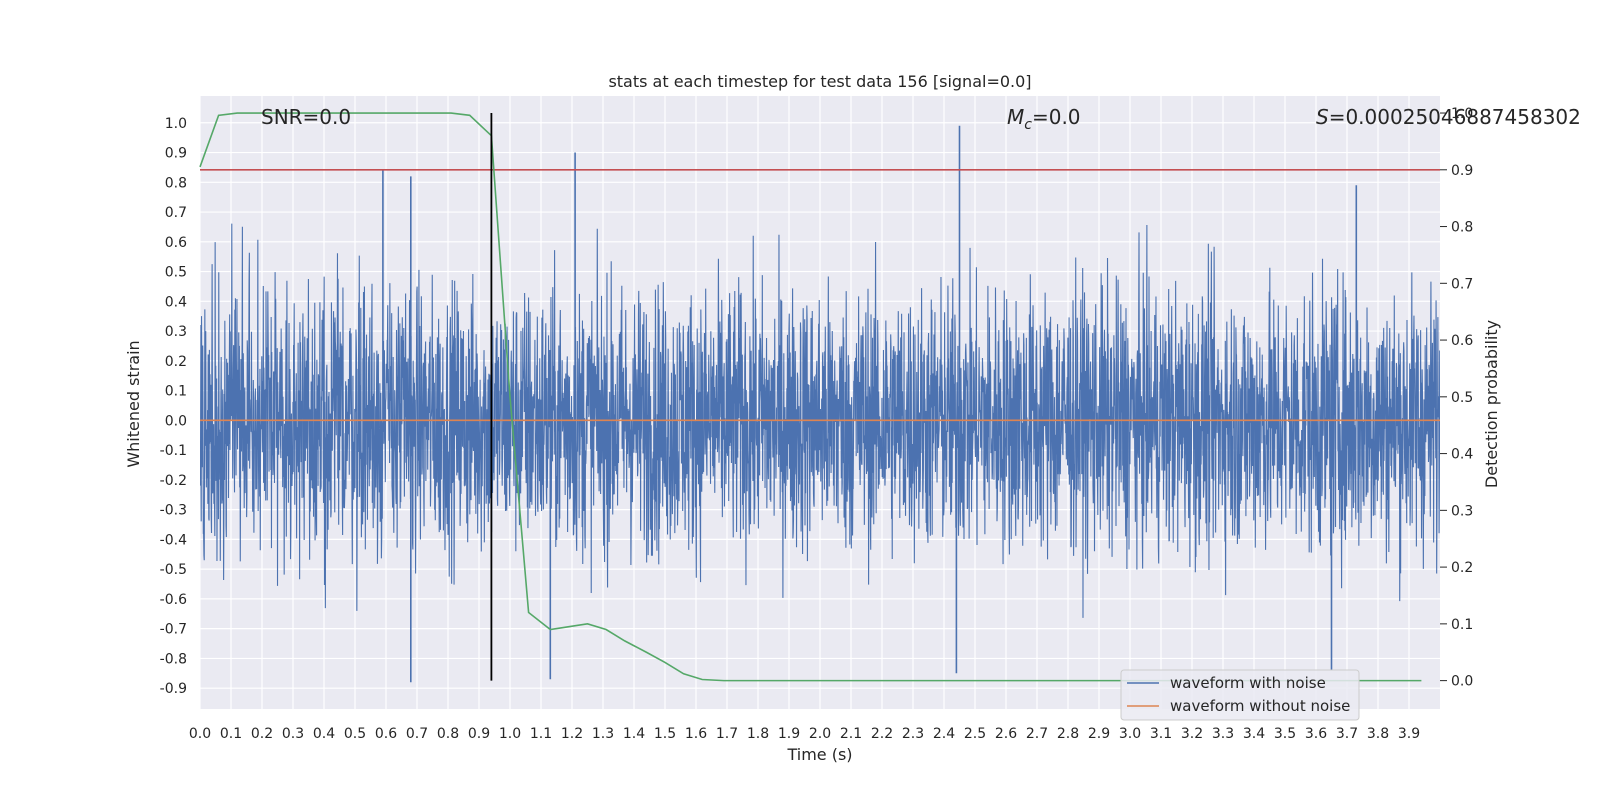 The height and width of the screenshot is (800, 1600). Describe the element at coordinates (176, 362) in the screenshot. I see `y-tick-label: 0.2` at that location.